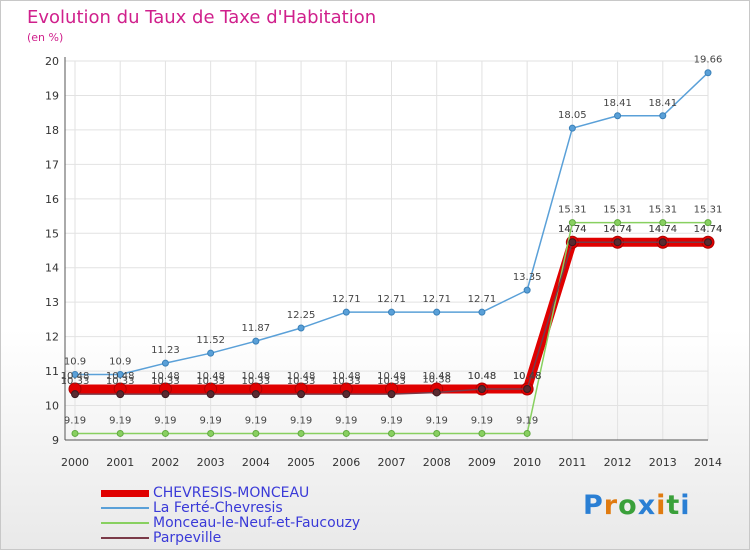 This screenshot has width=750, height=550. Describe the element at coordinates (52, 61) in the screenshot. I see `y-tick-label: 20` at that location.